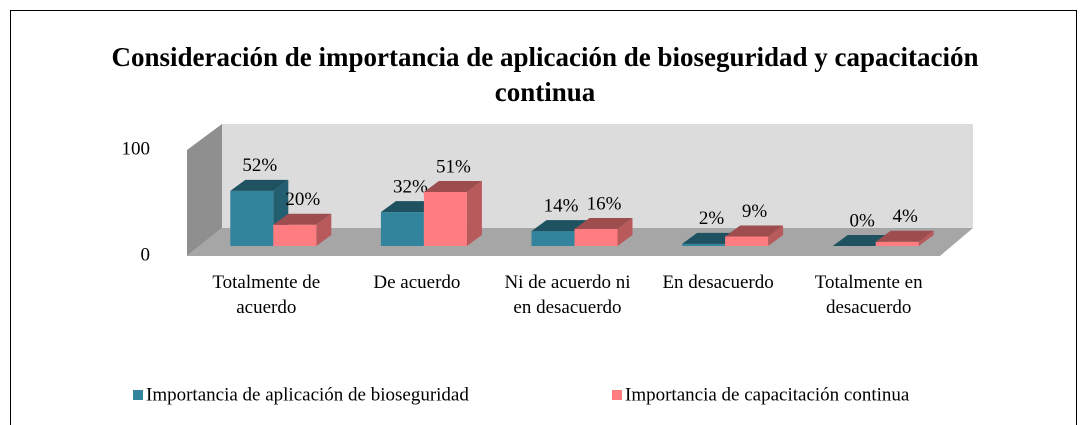 The image size is (1086, 425). I want to click on x-tick-label: Totalmente en desacuerdo, so click(868, 295).